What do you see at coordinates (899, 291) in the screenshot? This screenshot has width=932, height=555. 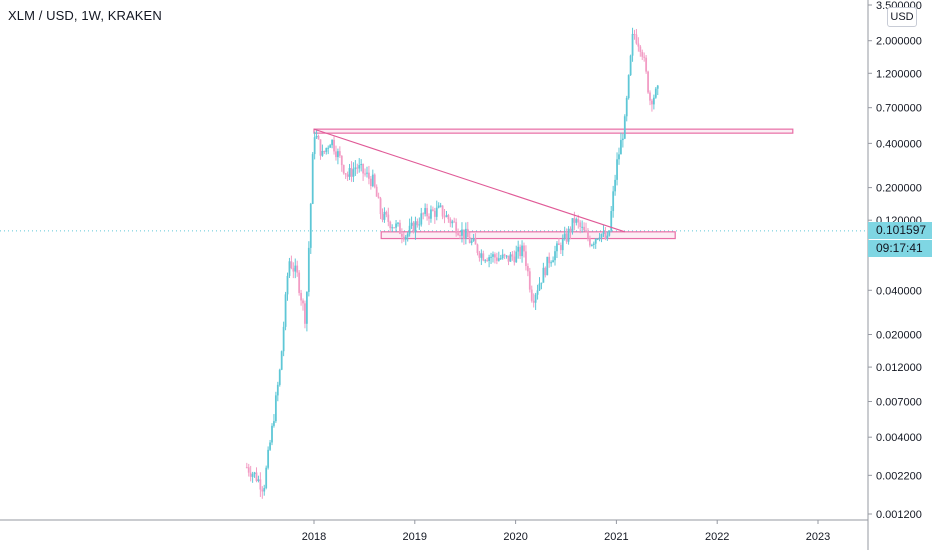 I see `y-tick-label: 0.040000` at bounding box center [899, 291].